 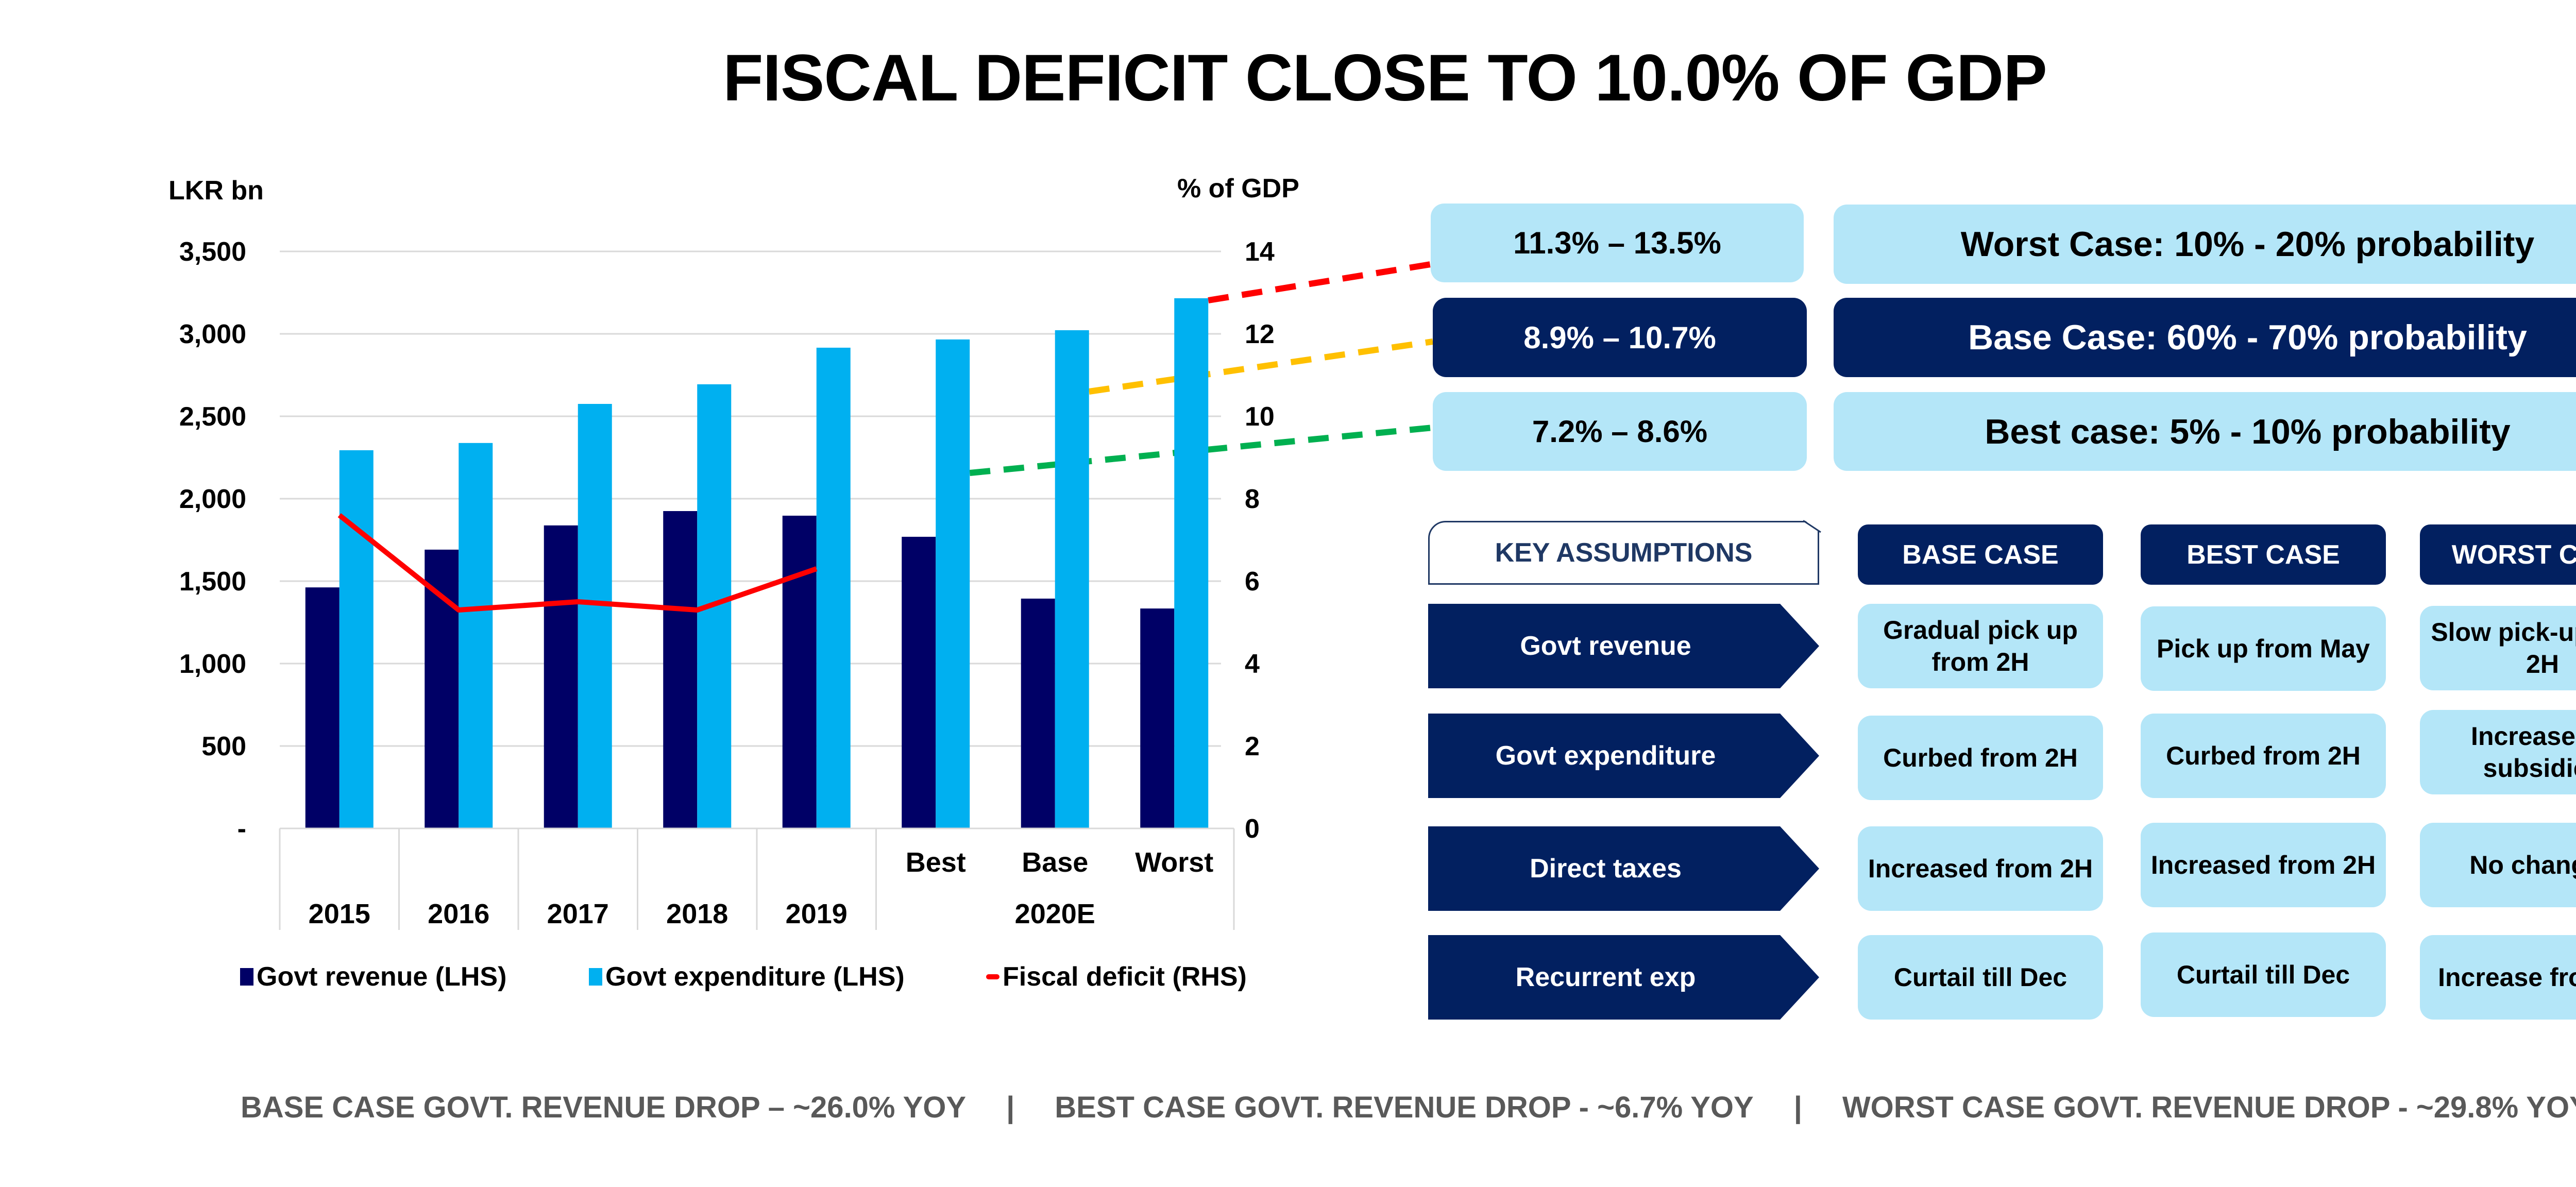 What do you see at coordinates (1620, 337) in the screenshot?
I see `base-range-box: 8.9% – 10.7%` at bounding box center [1620, 337].